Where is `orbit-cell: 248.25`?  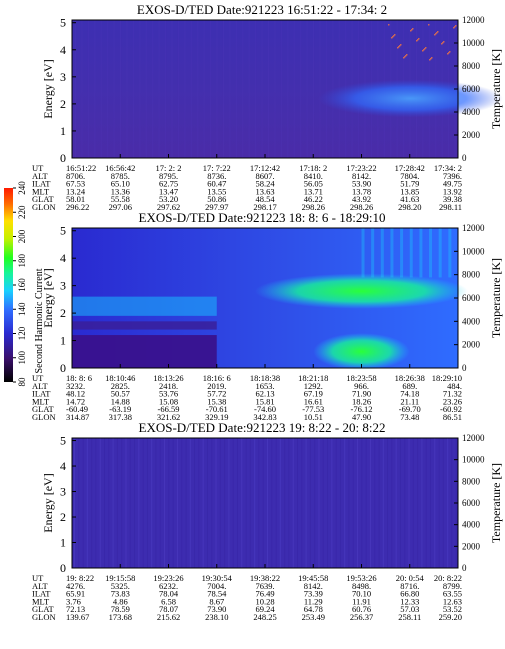
orbit-cell: 248.25 is located at coordinates (264, 617).